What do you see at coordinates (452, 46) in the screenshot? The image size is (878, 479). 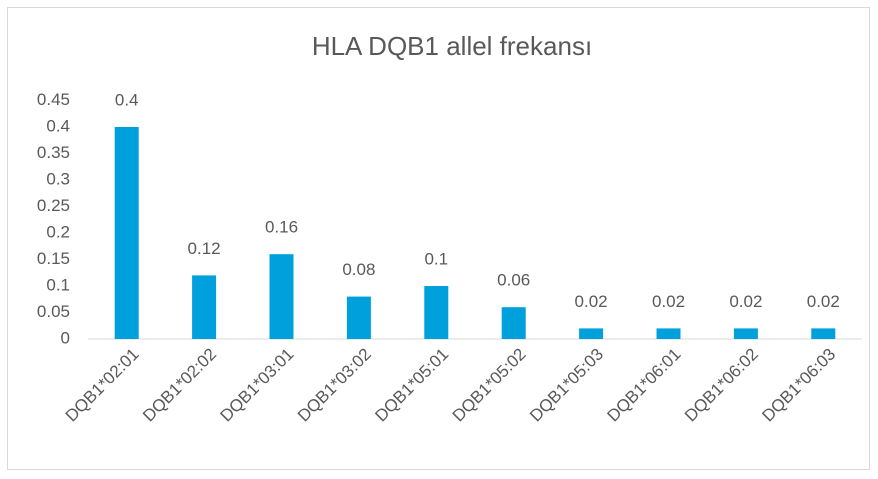 I see `chart-title: HLA DQB1 allel frekansı` at bounding box center [452, 46].